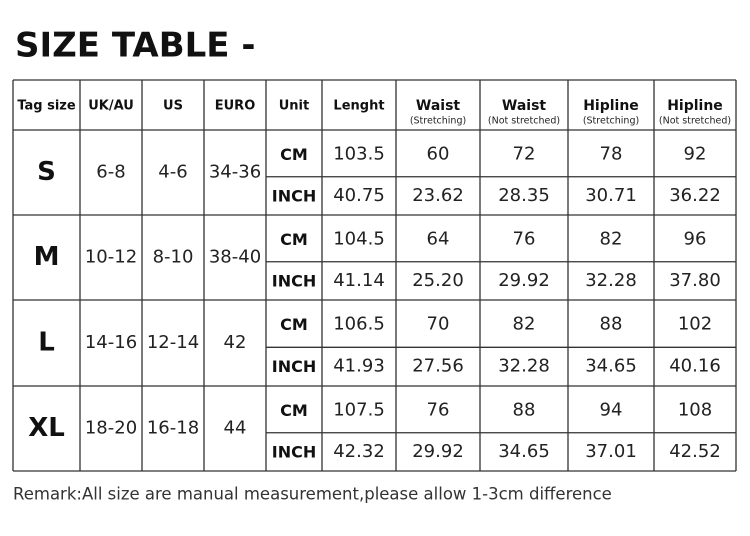  I want to click on size: M, so click(47, 257).